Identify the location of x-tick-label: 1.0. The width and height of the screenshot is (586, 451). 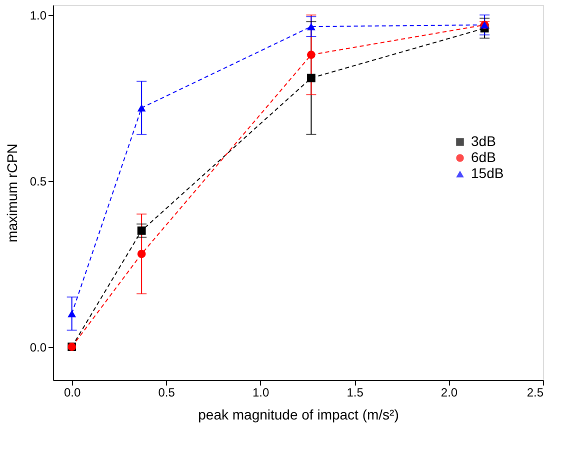
(261, 393).